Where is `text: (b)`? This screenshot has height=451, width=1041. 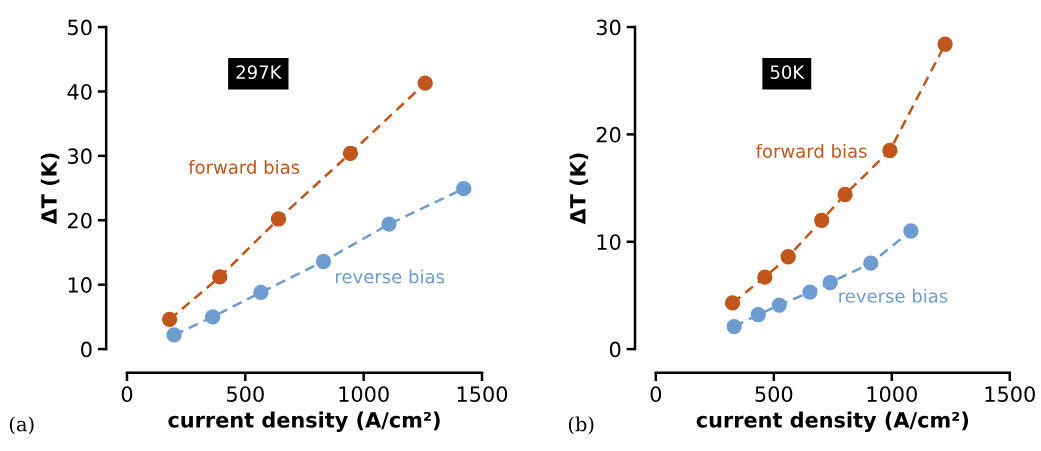 text: (b) is located at coordinates (581, 425).